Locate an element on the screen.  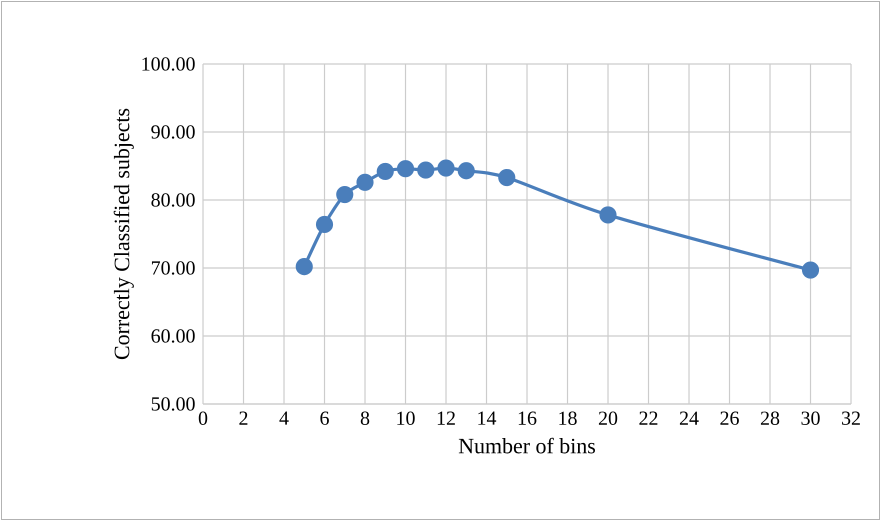
x-tick-label: 26 is located at coordinates (729, 418).